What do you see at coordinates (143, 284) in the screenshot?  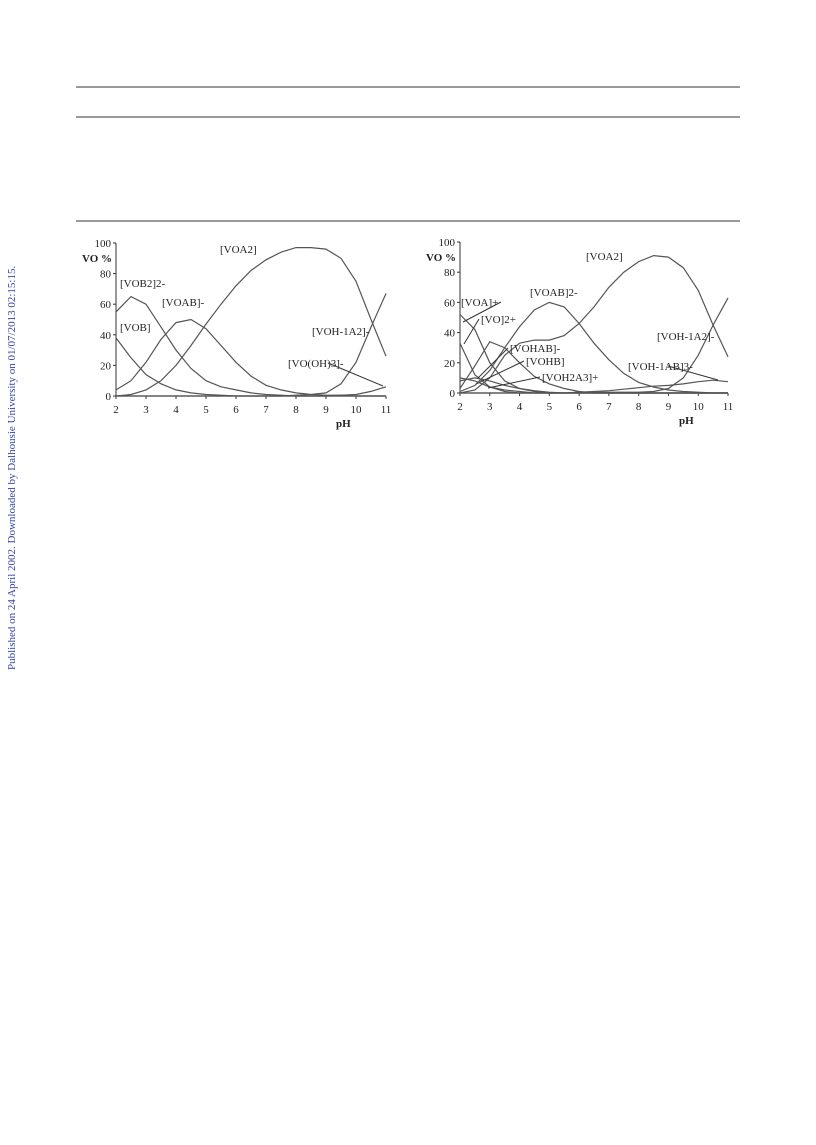 I see `series-label: [VOB2]2-` at bounding box center [143, 284].